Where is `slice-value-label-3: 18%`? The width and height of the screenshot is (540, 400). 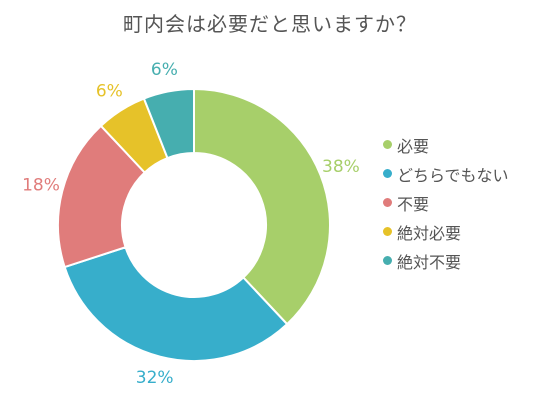
slice-value-label-3: 18% is located at coordinates (41, 186).